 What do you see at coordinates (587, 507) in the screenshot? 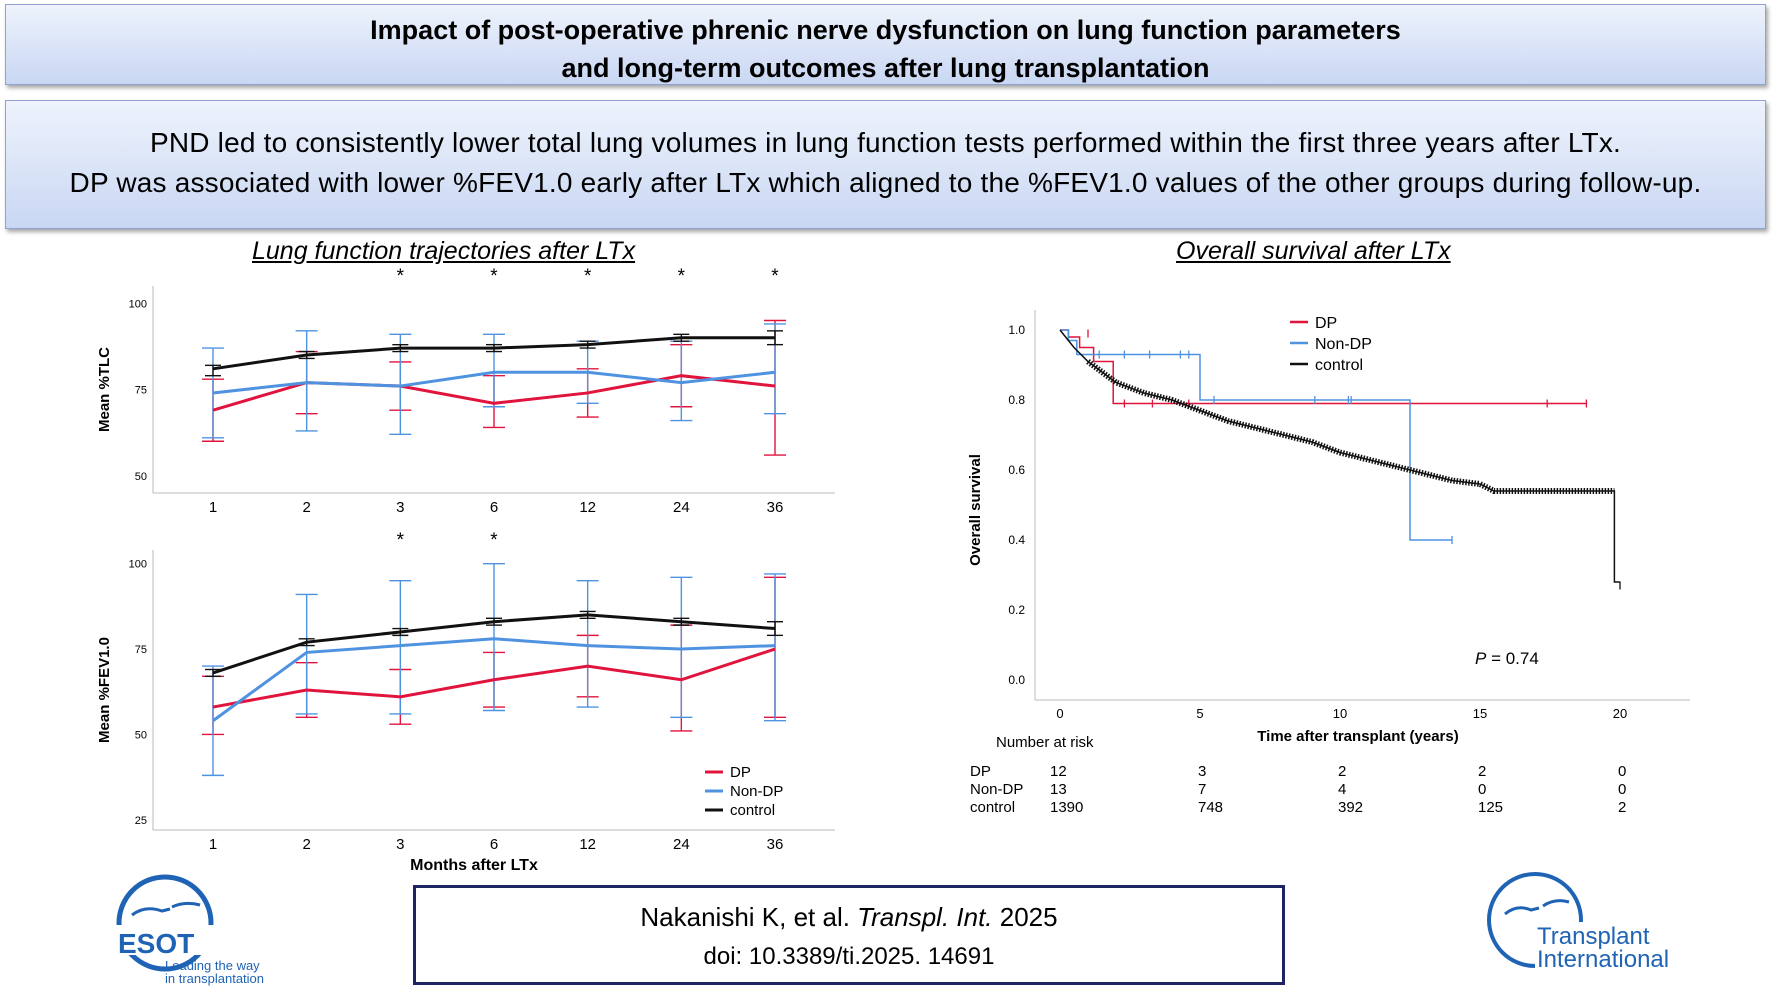
I see `tlc-x-tick-label: 12` at bounding box center [587, 507].